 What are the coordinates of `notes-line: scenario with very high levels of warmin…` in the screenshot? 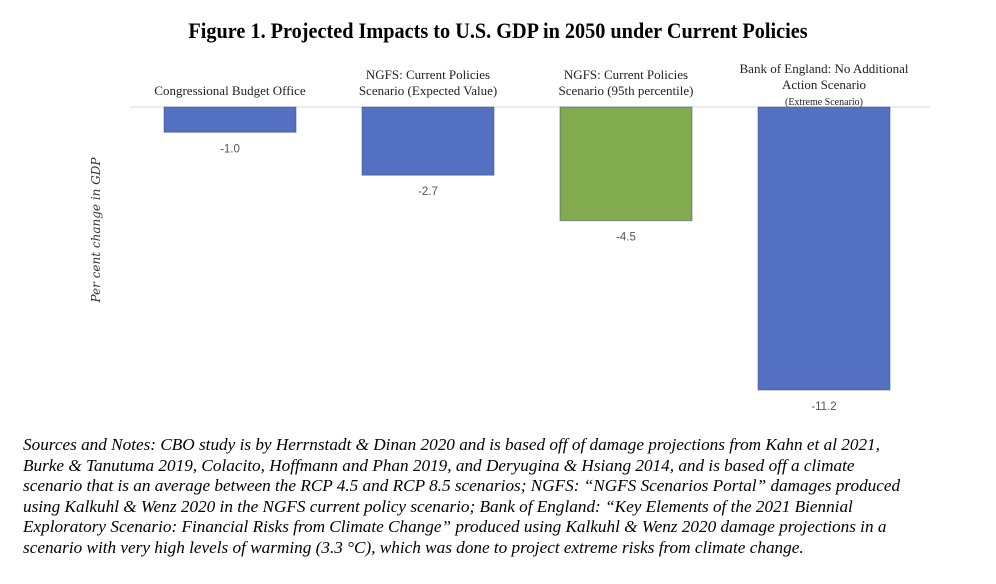 It's located at (413, 547).